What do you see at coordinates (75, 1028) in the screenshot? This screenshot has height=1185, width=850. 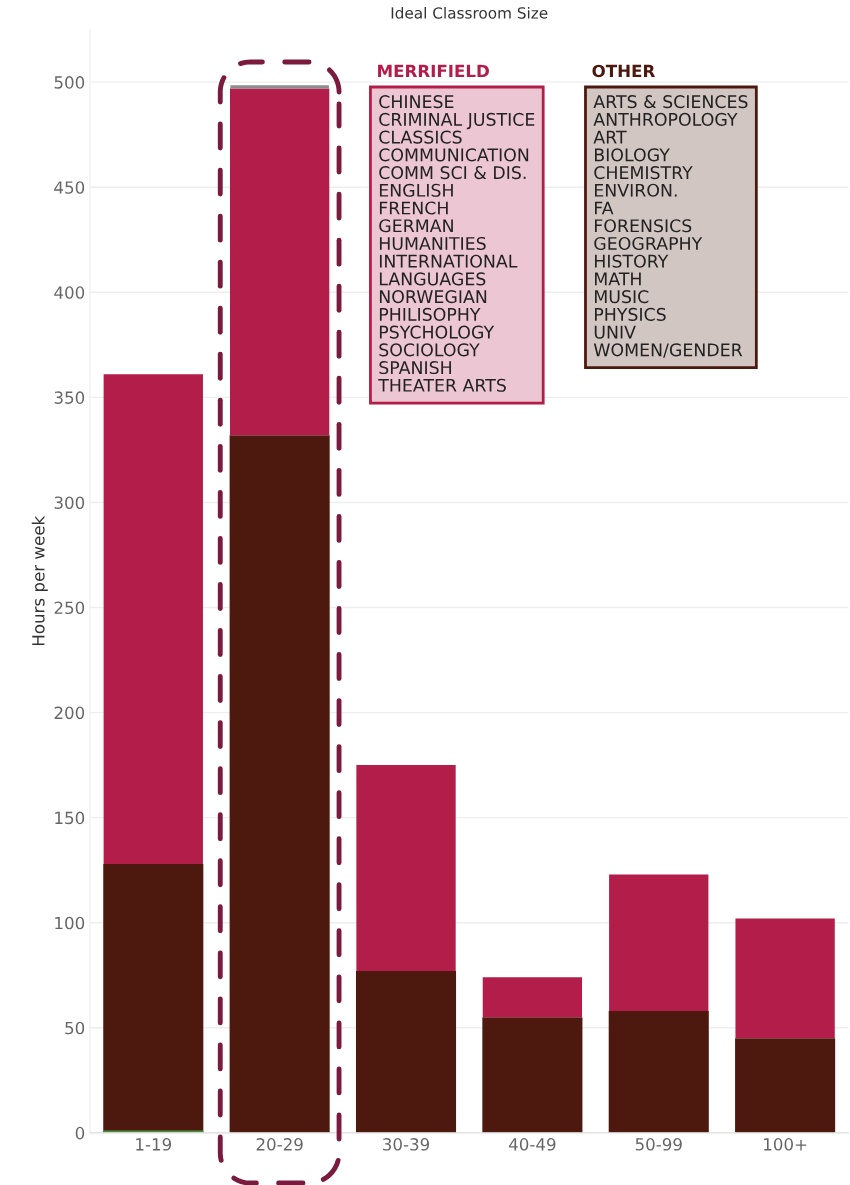 I see `y-tick-label: 50` at bounding box center [75, 1028].